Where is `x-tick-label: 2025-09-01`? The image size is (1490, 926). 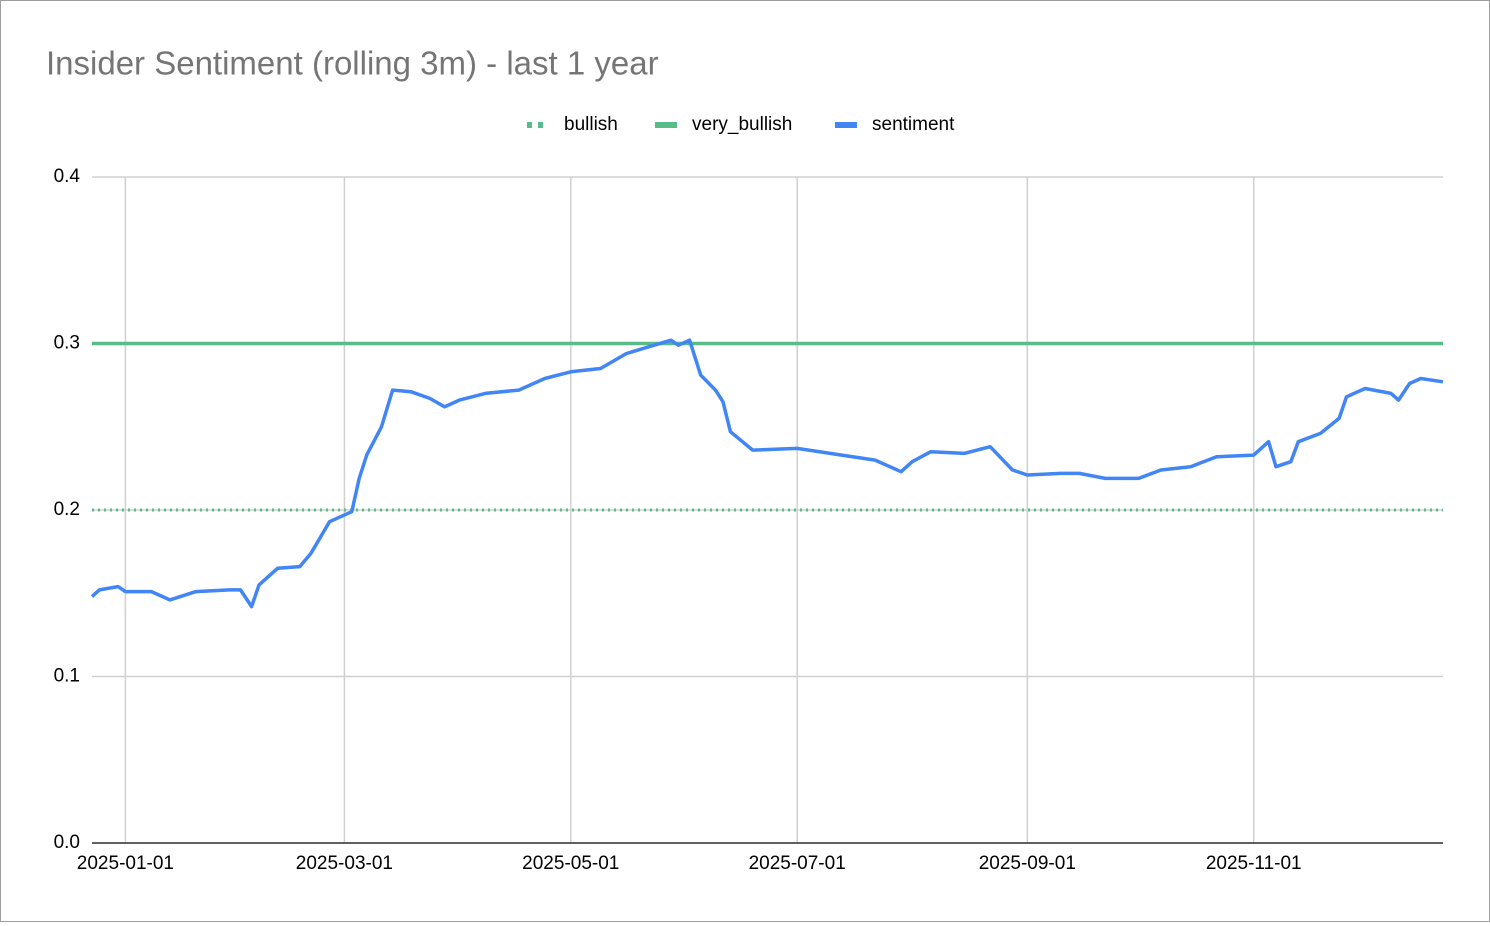 x-tick-label: 2025-09-01 is located at coordinates (1027, 863).